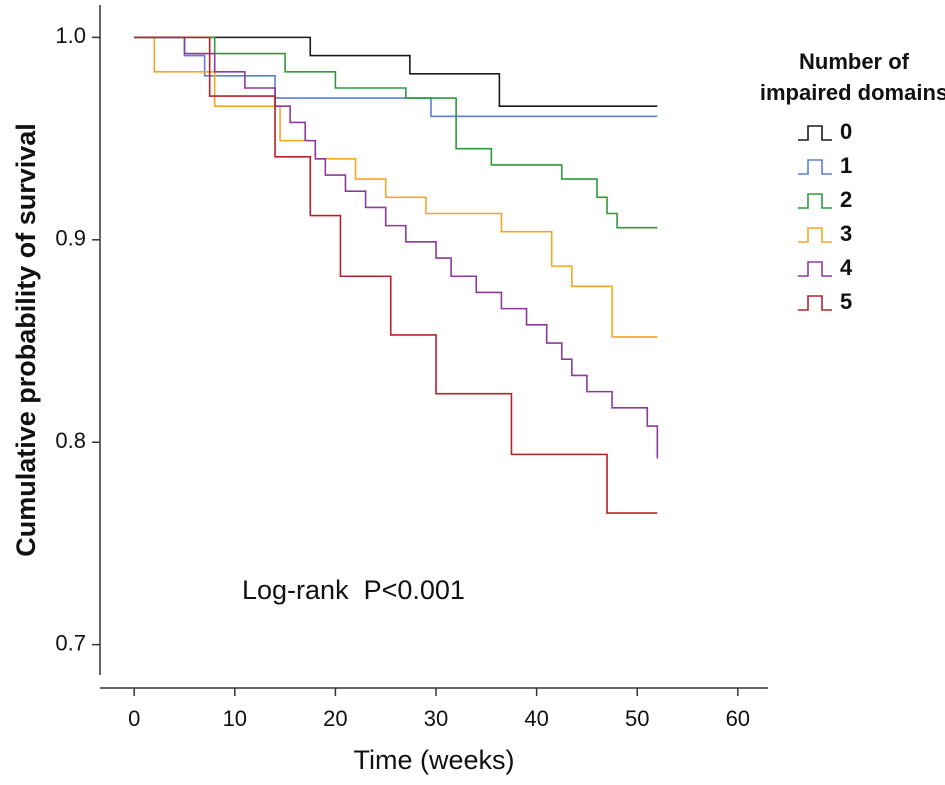  Describe the element at coordinates (846, 131) in the screenshot. I see `legend-label: 0` at that location.